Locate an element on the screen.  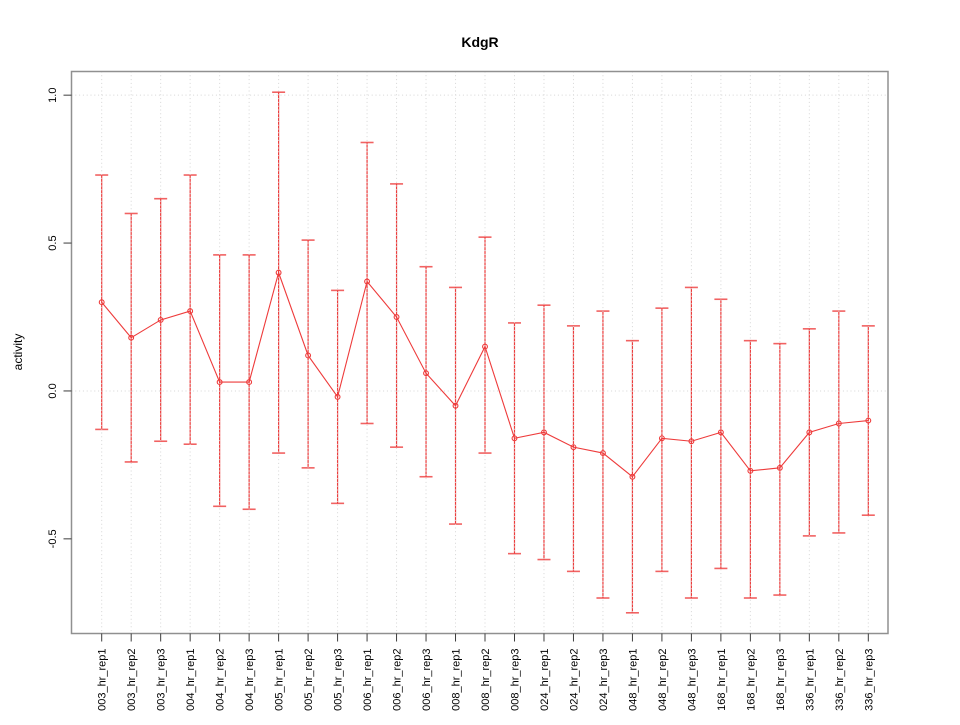
y-tick-label: 0.0 is located at coordinates (53, 390).